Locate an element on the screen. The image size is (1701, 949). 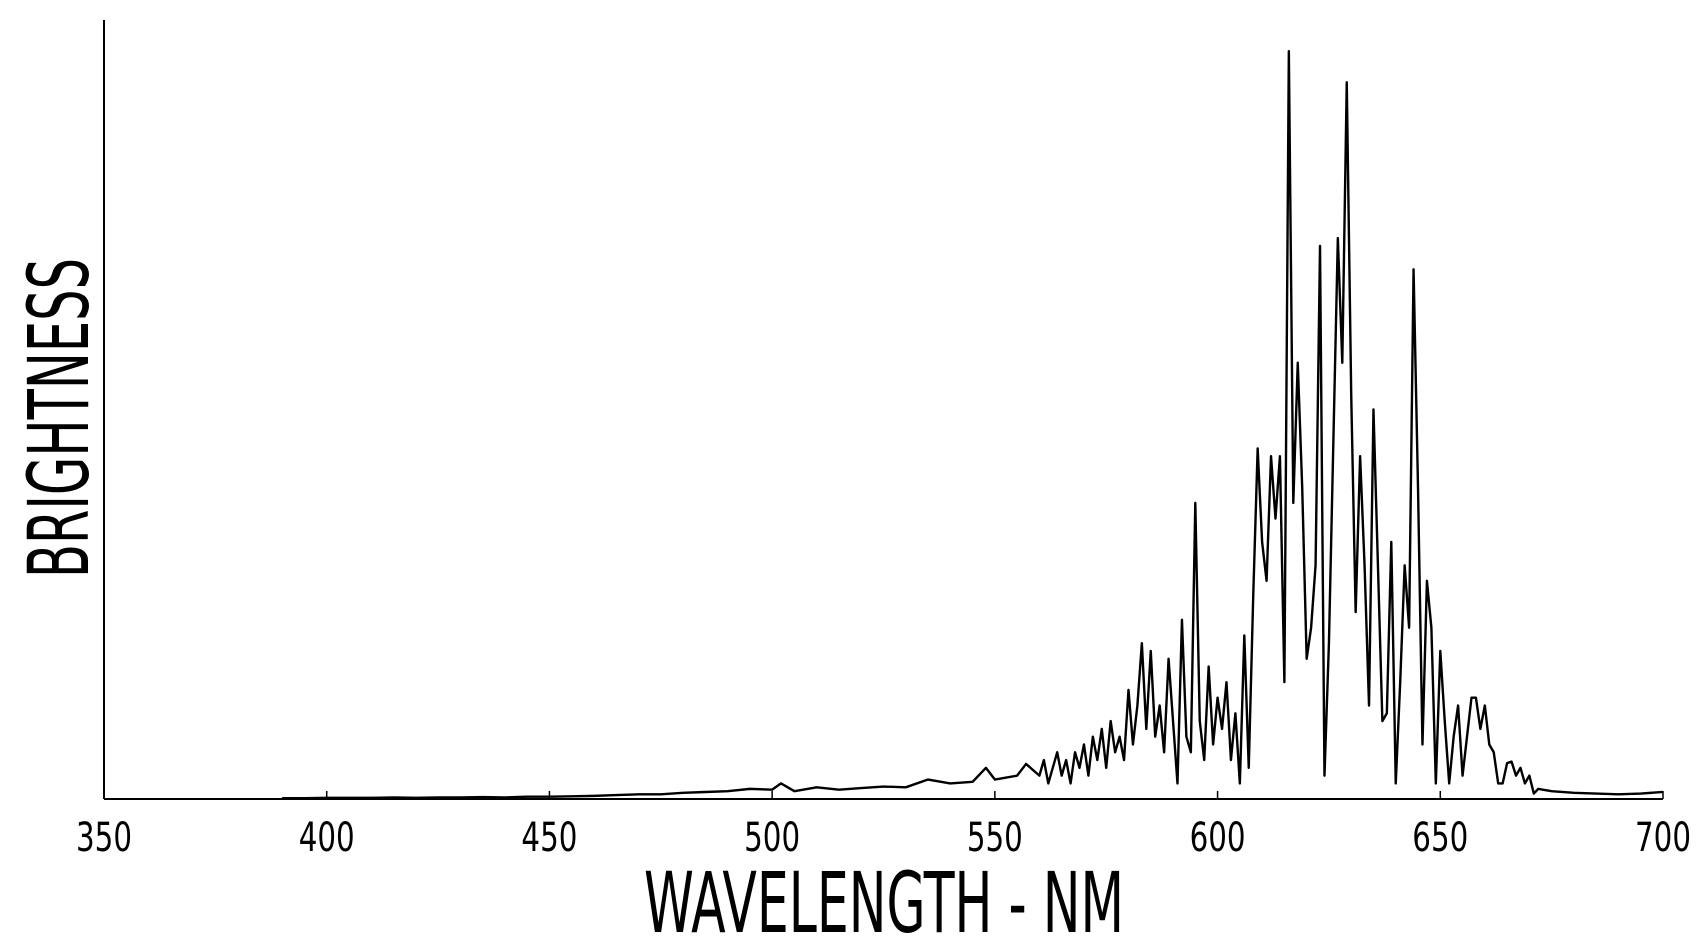
x-tick-label: 650 is located at coordinates (1440, 838).